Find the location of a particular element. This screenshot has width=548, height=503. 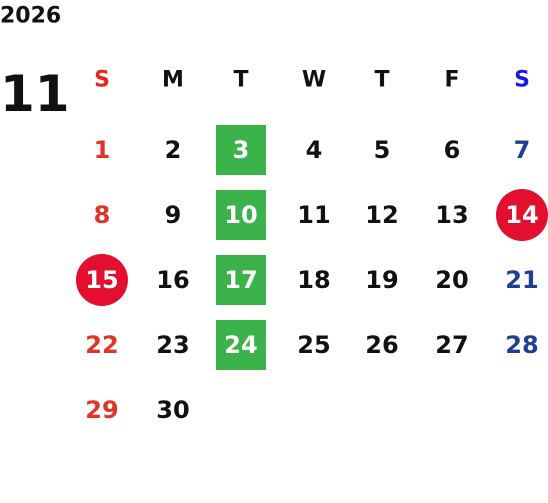

day-number: 27 is located at coordinates (451, 345).